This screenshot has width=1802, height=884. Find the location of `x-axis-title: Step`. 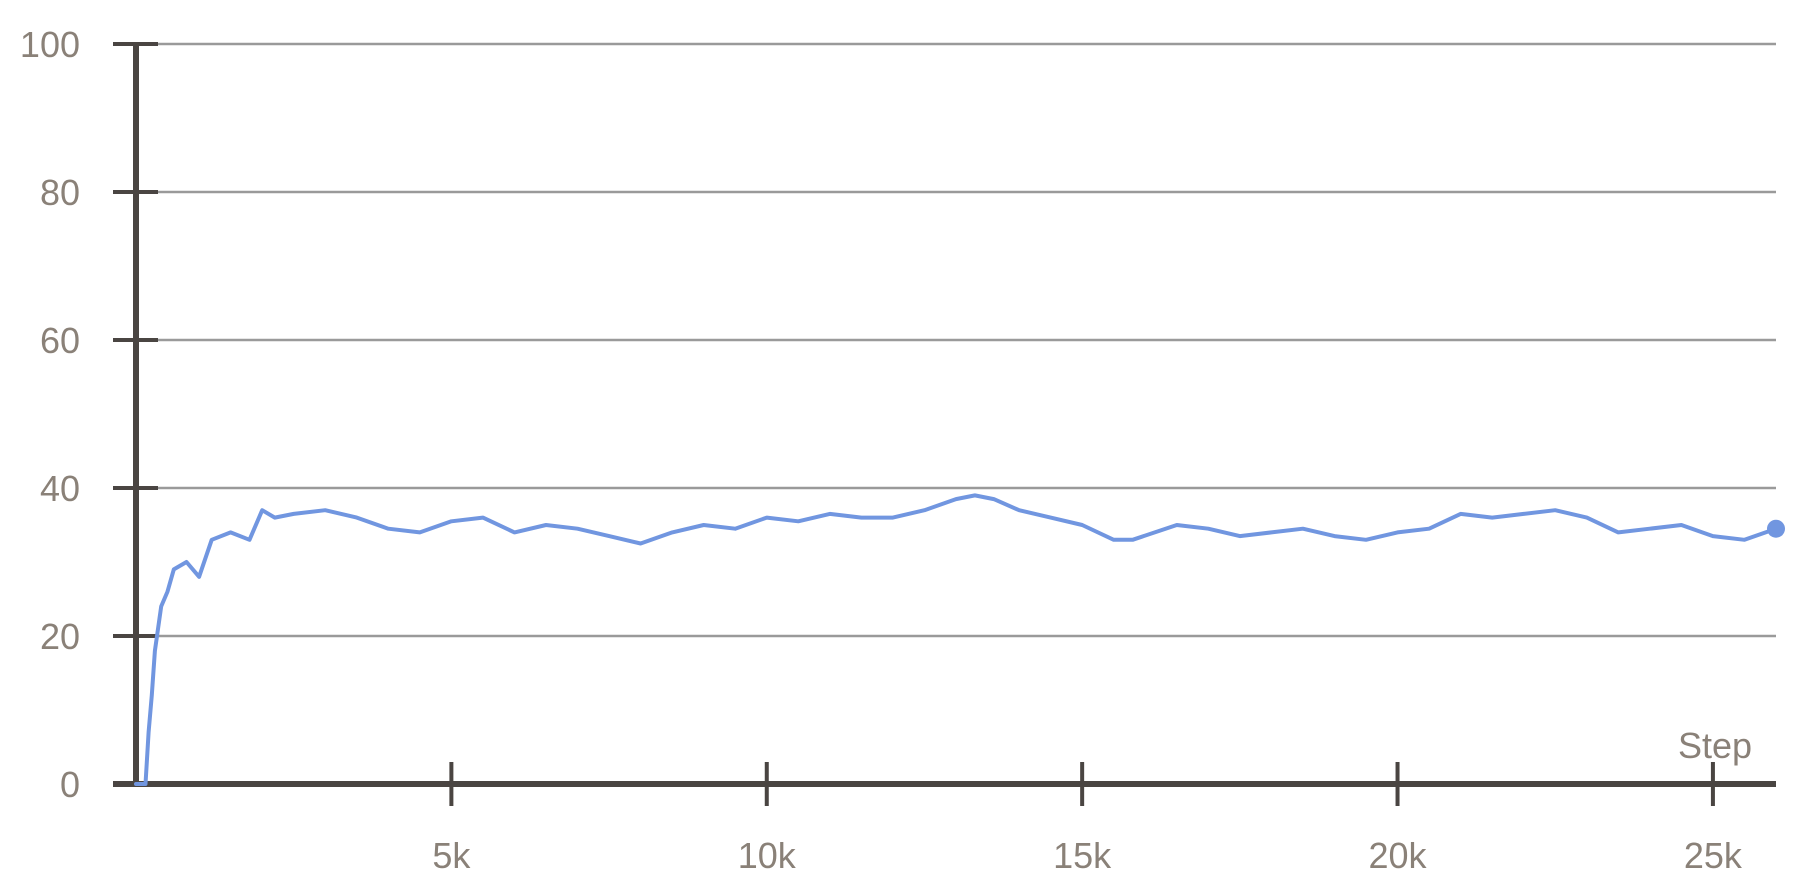

x-axis-title: Step is located at coordinates (1715, 745).